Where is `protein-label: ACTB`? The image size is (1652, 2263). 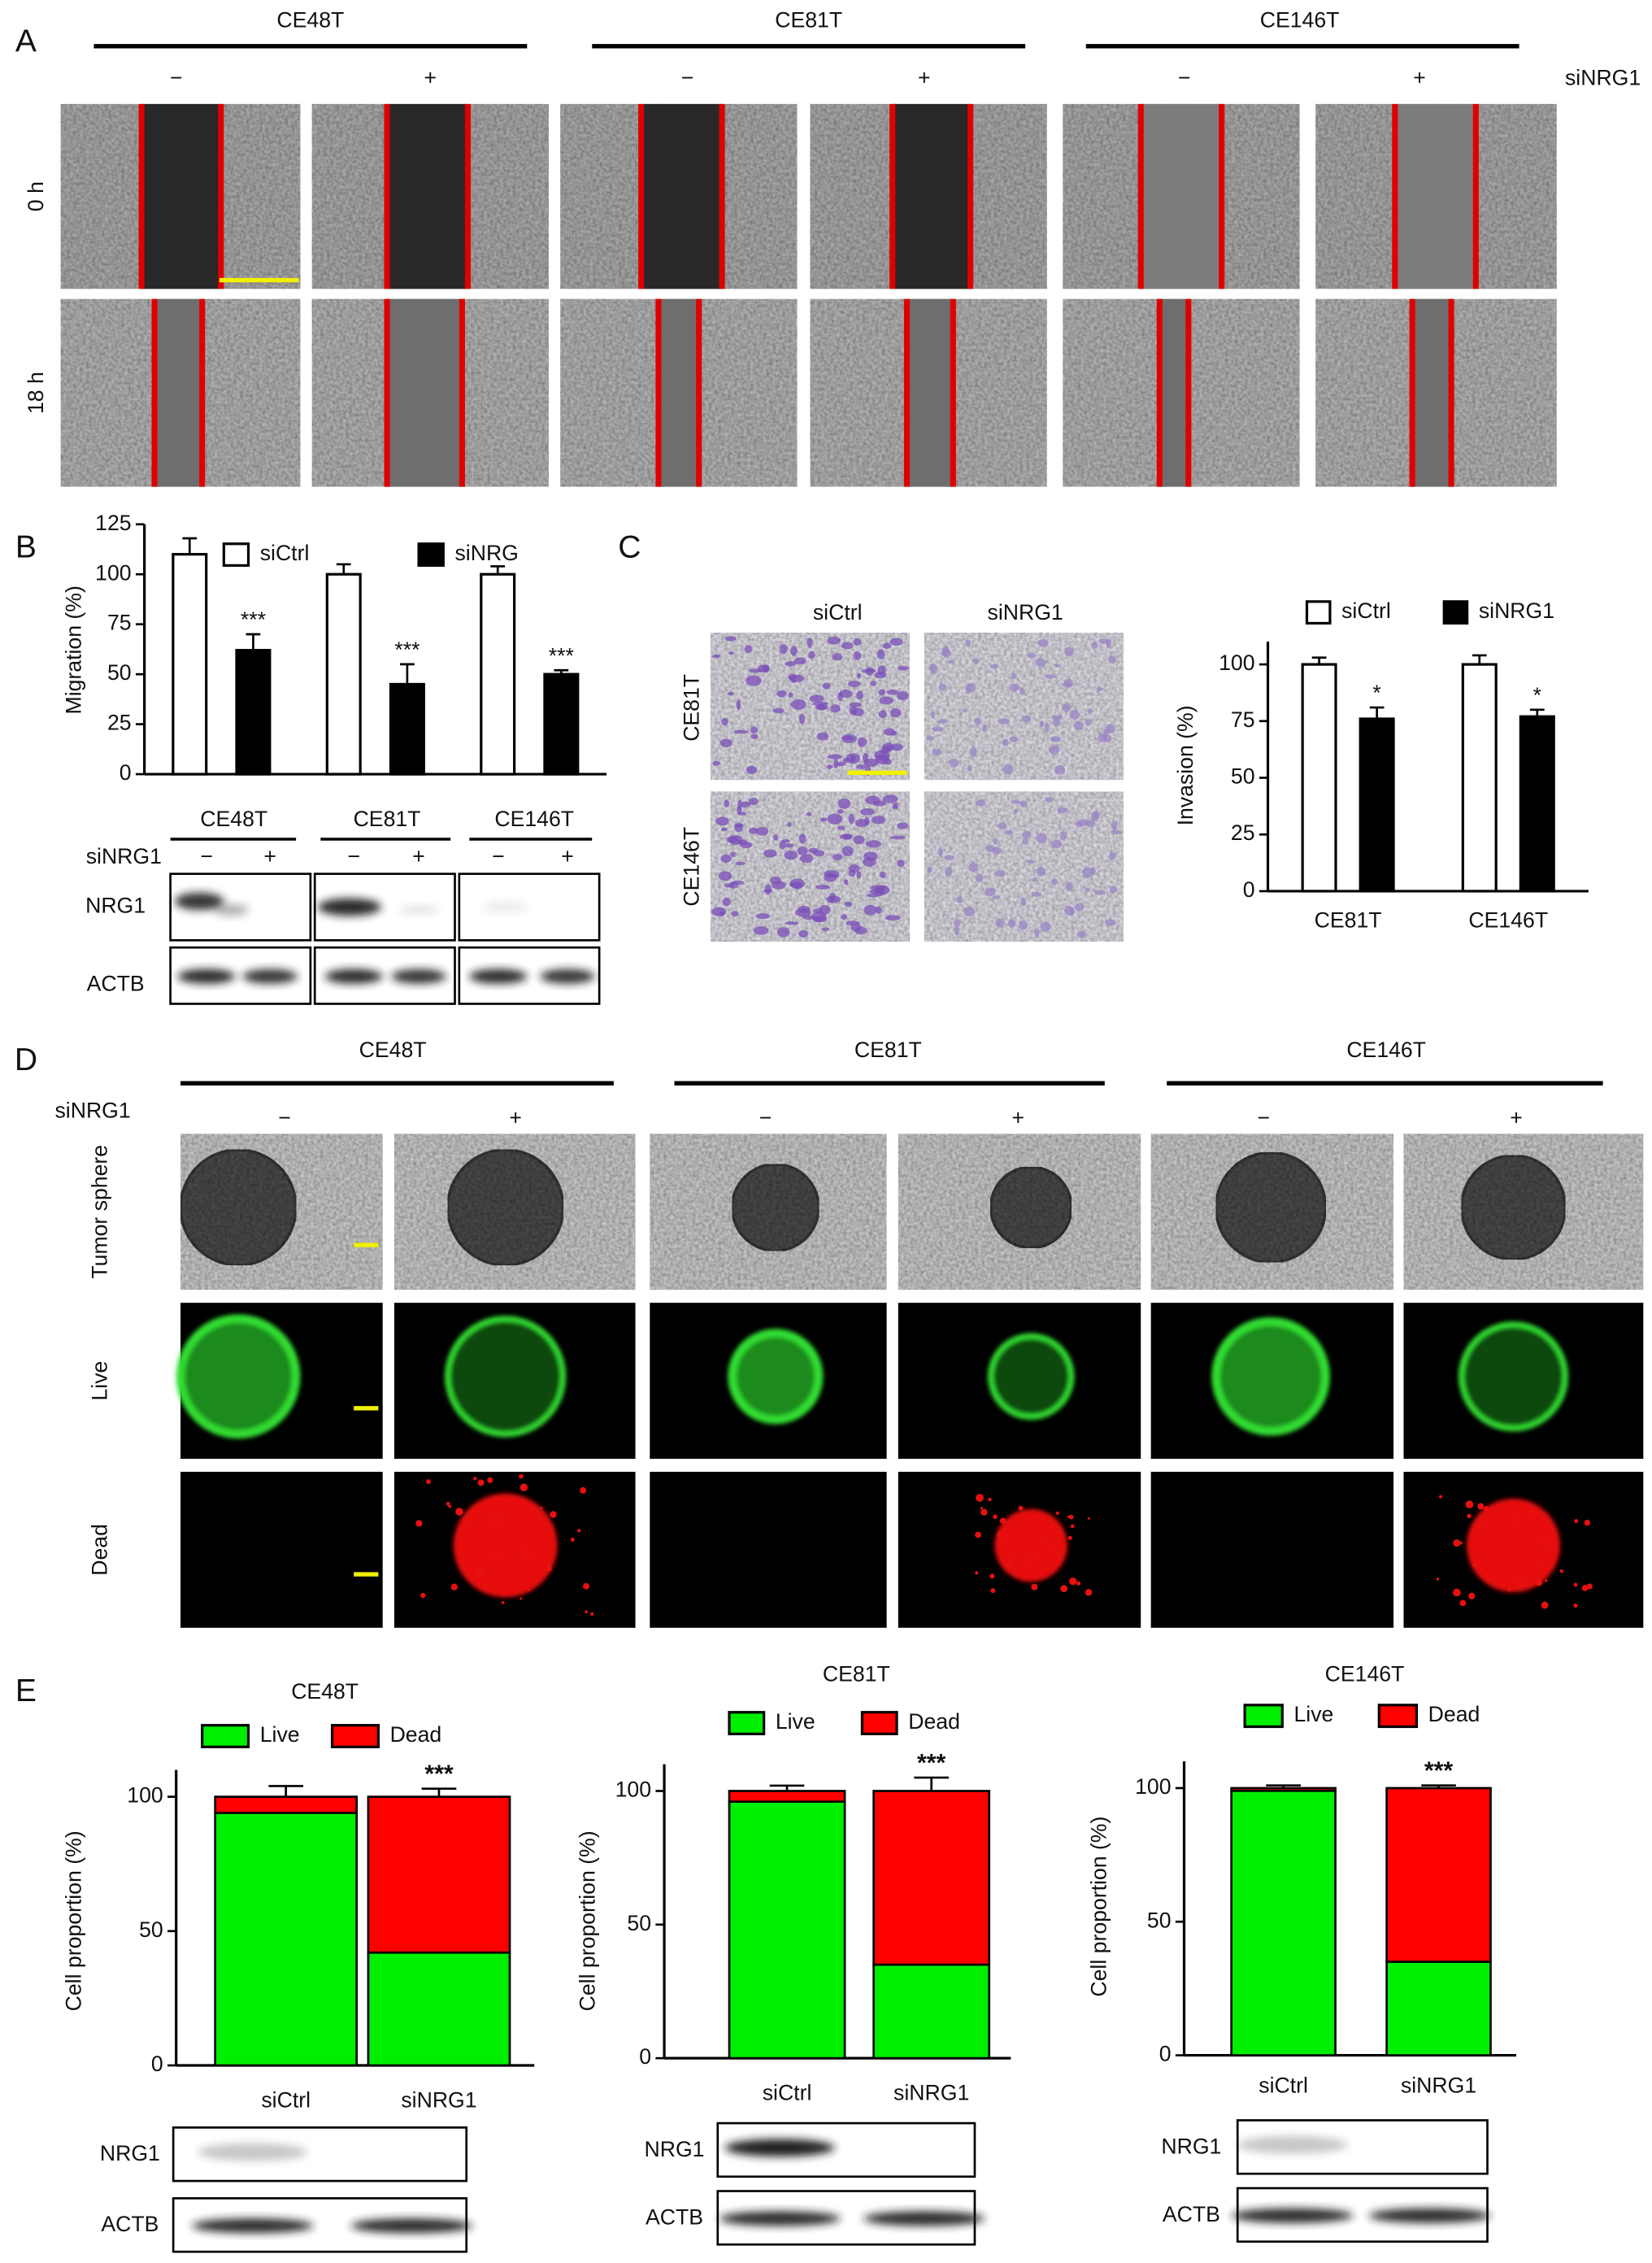 protein-label: ACTB is located at coordinates (674, 2216).